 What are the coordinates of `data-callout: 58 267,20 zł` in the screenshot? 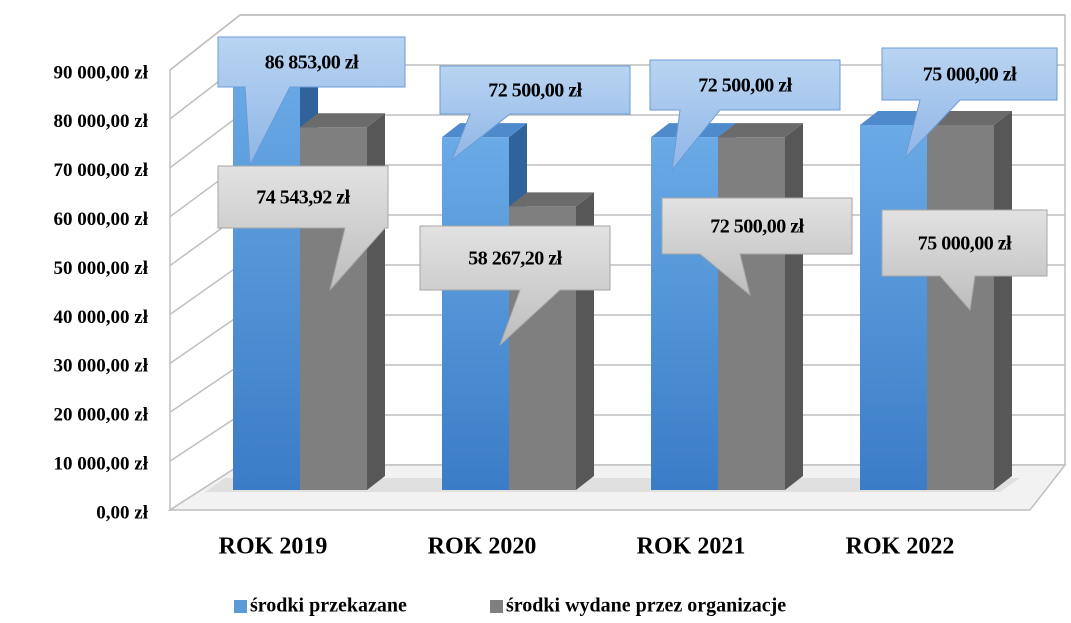 It's located at (515, 285).